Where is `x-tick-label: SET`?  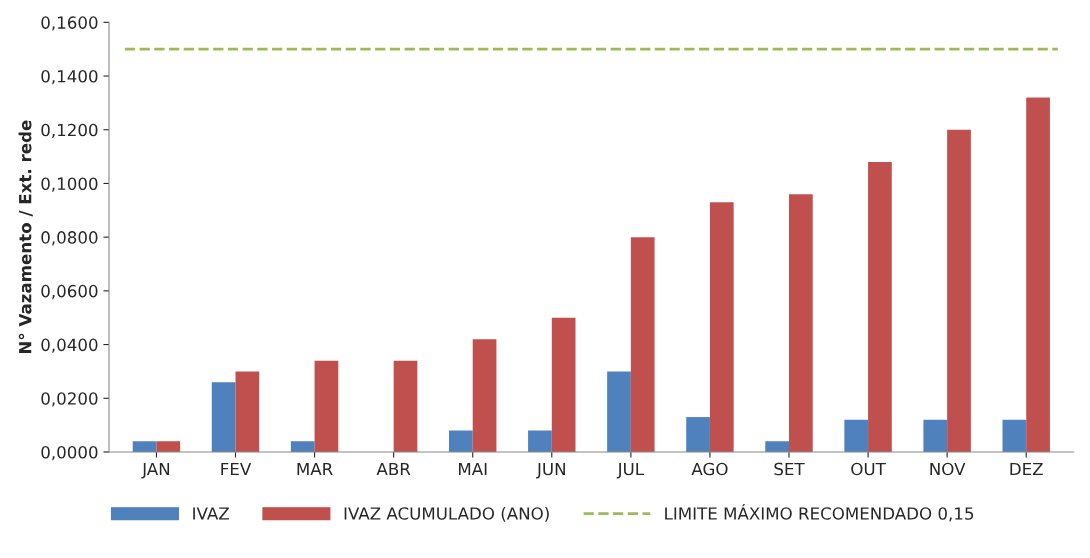 x-tick-label: SET is located at coordinates (789, 469).